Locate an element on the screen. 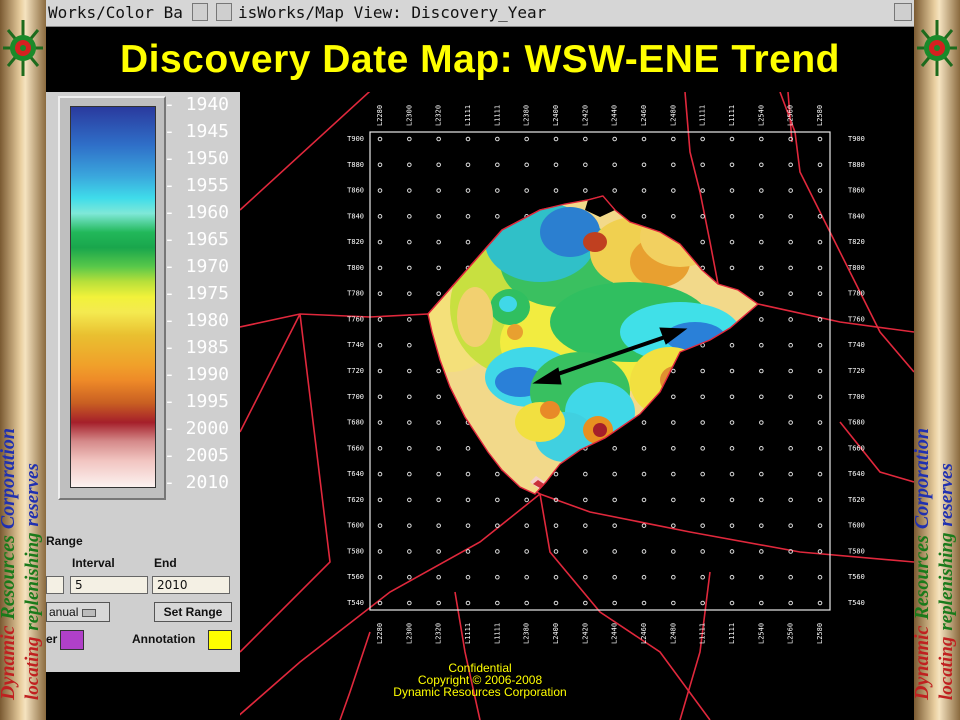 Image resolution: width=960 pixels, height=720 pixels. grid-row-label: T680 is located at coordinates (856, 423).